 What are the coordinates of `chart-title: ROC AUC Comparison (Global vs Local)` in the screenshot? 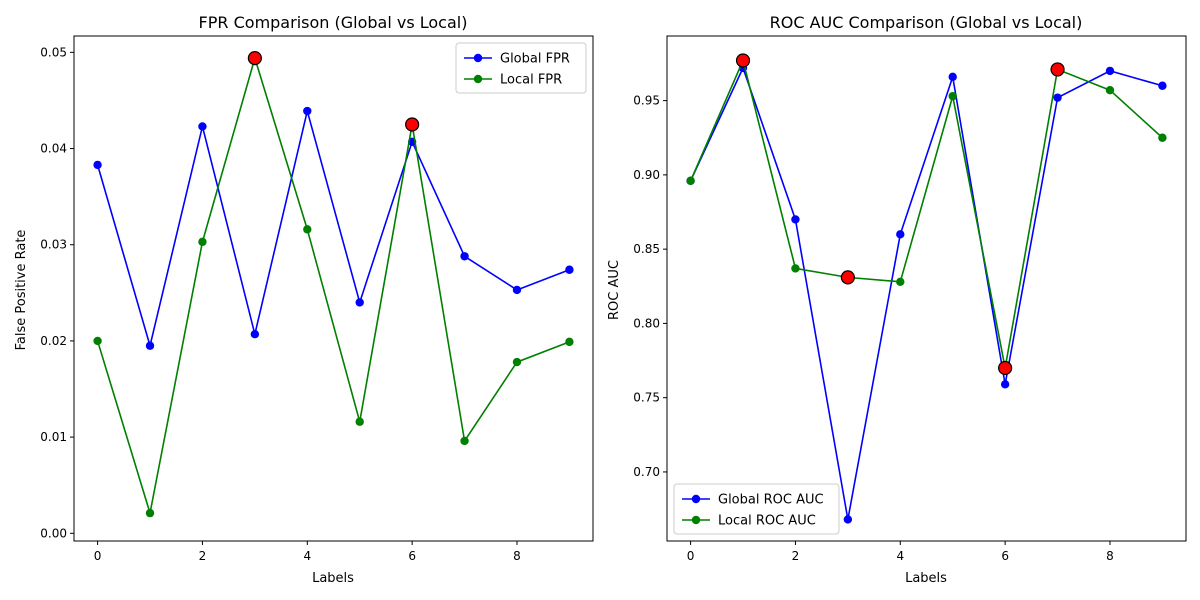 It's located at (926, 22).